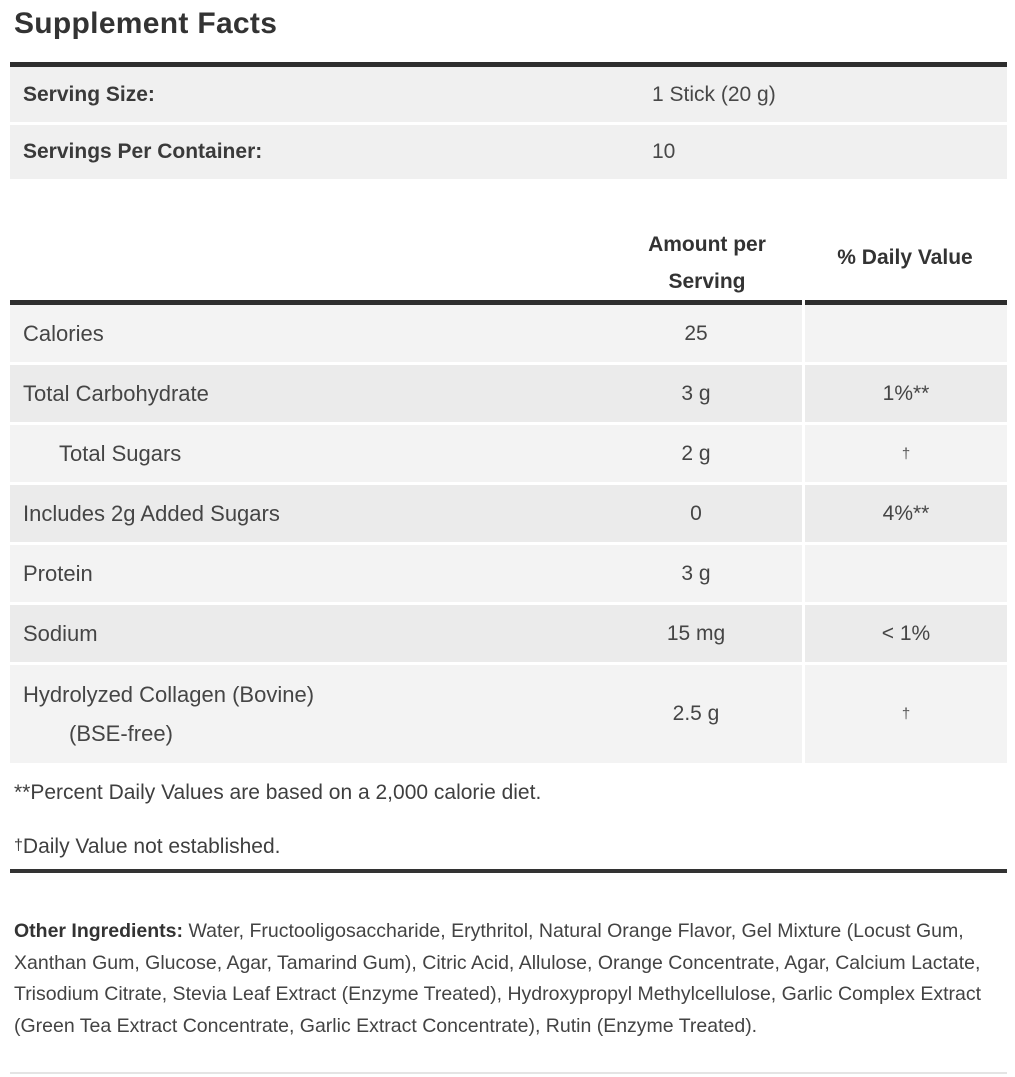  I want to click on amount-value: 0, so click(696, 513).